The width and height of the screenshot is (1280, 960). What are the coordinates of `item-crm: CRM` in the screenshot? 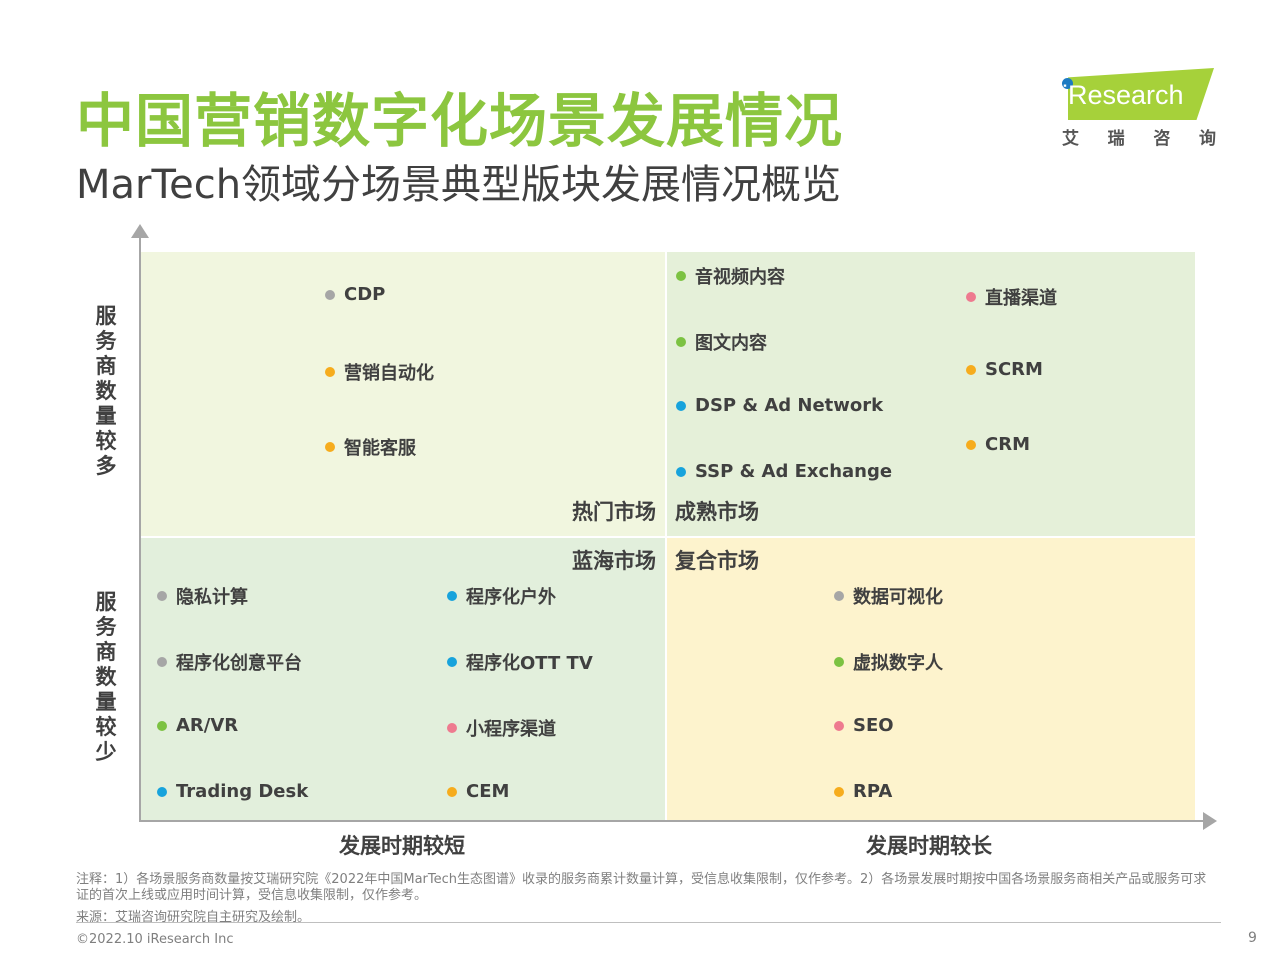 It's located at (998, 444).